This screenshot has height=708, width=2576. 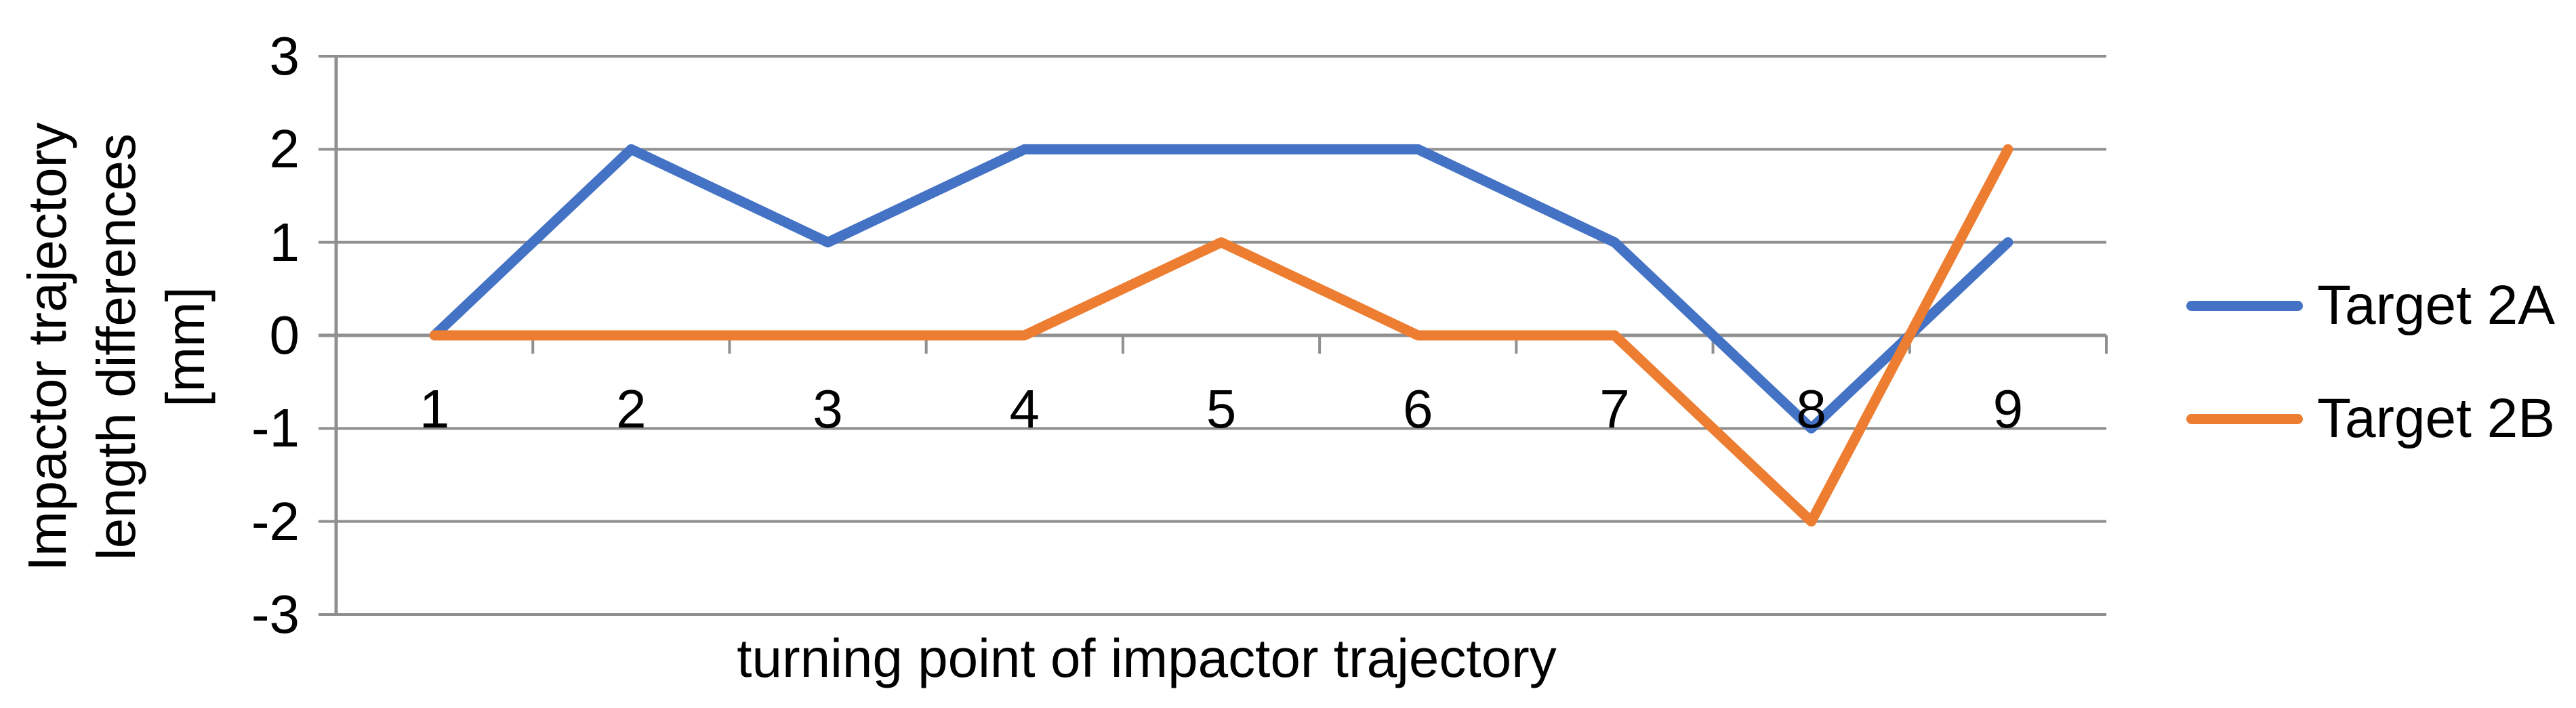 I want to click on y-tick-label--1: -1, so click(x=275, y=428).